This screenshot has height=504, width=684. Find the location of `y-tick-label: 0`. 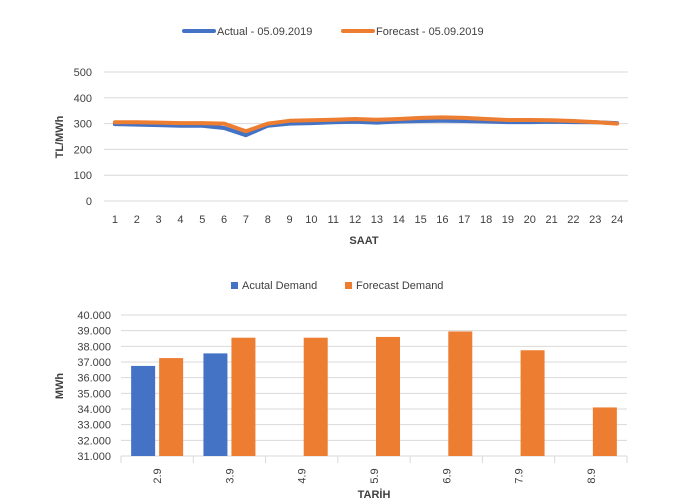

y-tick-label: 0 is located at coordinates (89, 202).